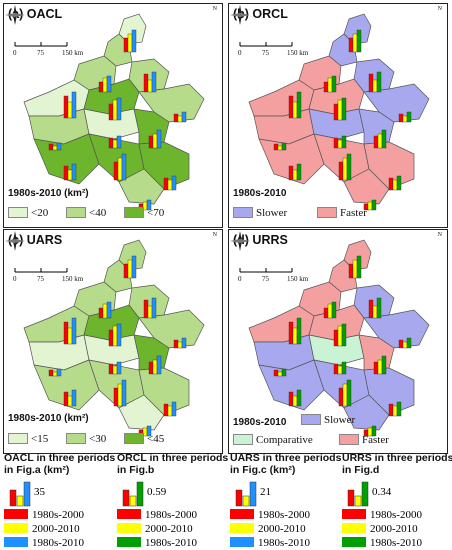  What do you see at coordinates (364, 440) in the screenshot?
I see `legend-item-faster: Faster` at bounding box center [364, 440].